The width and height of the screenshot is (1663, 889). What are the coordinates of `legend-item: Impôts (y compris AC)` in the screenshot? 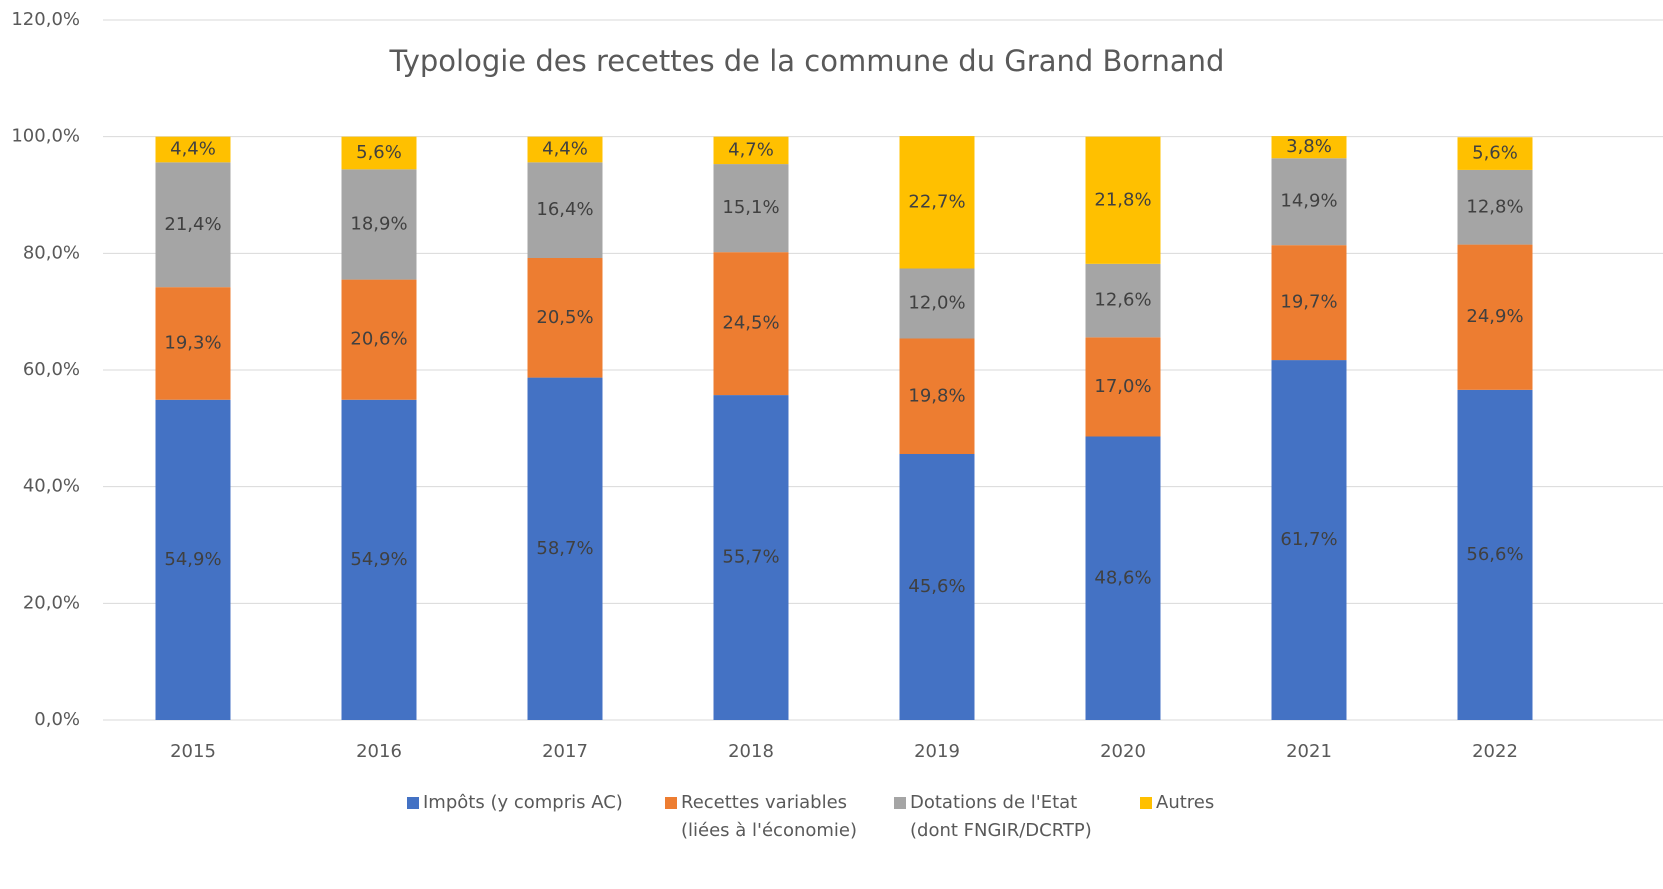 It's located at (515, 803).